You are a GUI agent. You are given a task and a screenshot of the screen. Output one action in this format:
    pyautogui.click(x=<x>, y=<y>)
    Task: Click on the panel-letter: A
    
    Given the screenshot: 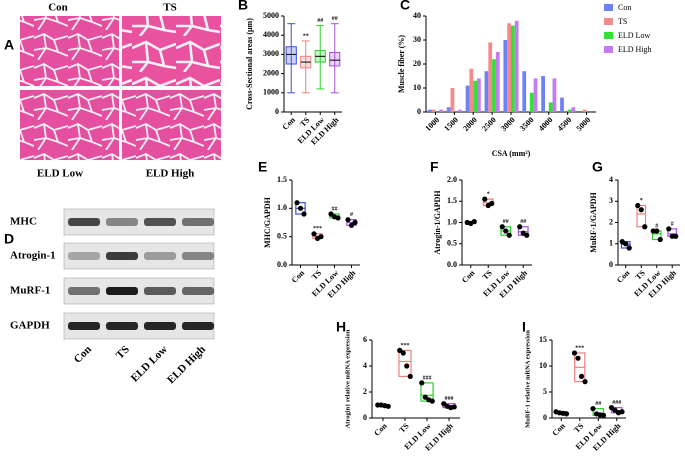 What is the action you would take?
    pyautogui.click(x=9, y=45)
    